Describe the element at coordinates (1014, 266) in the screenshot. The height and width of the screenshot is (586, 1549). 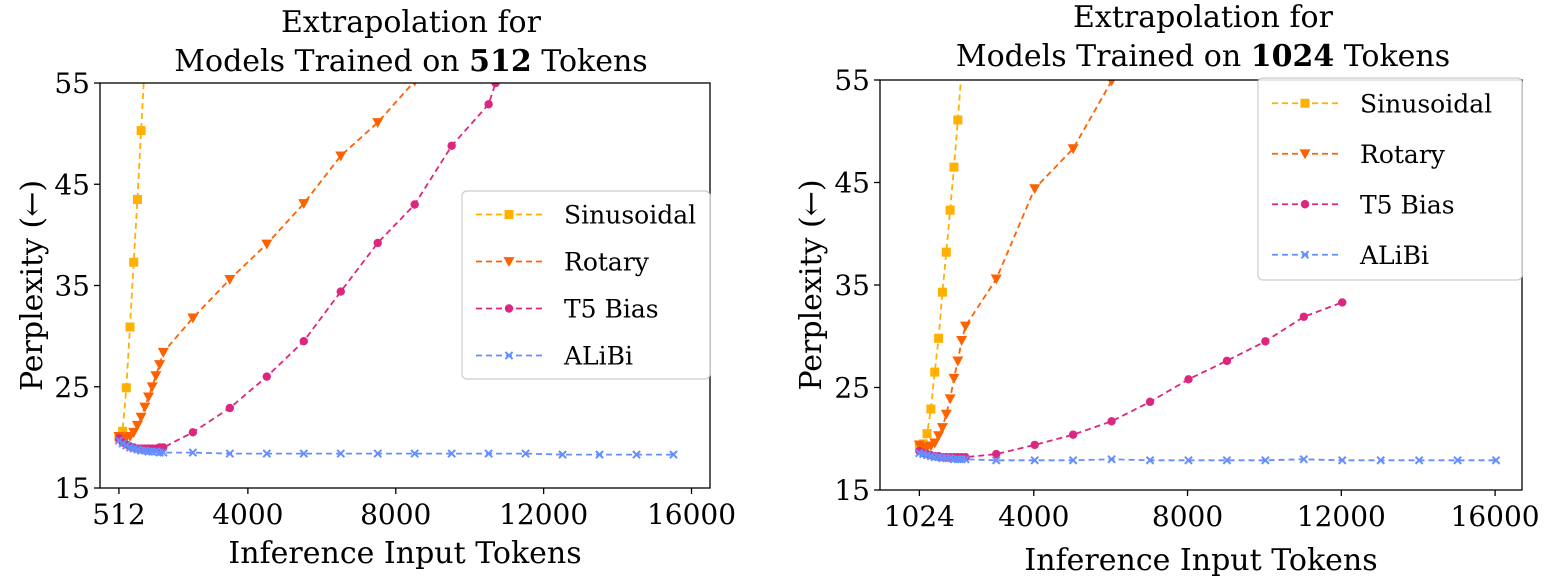
I see `series-rotary` at that location.